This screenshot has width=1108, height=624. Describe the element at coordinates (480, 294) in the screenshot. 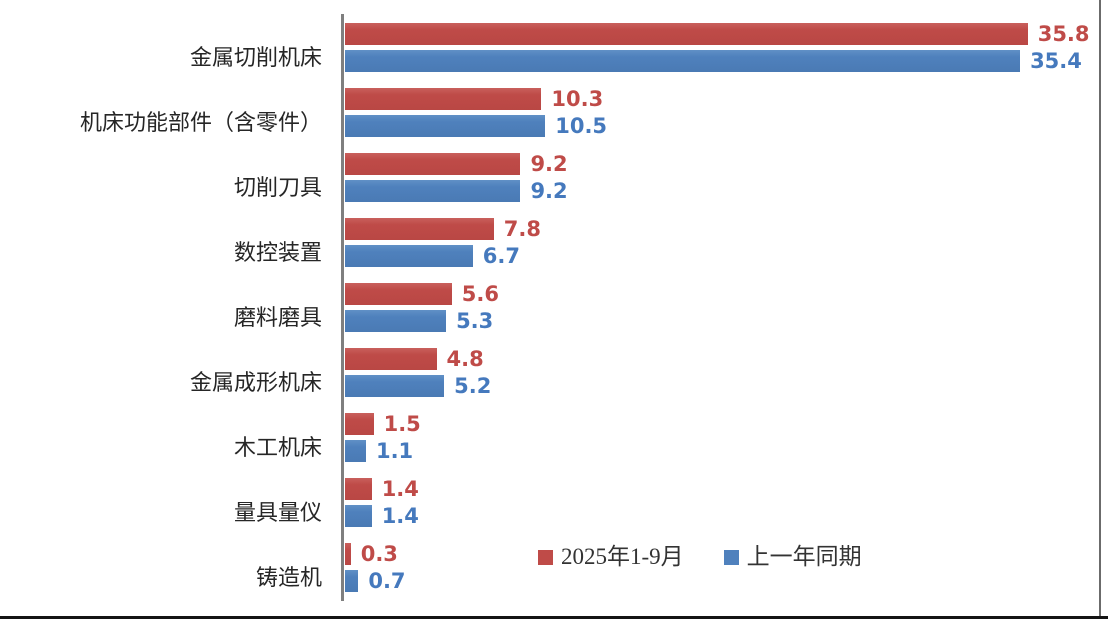

I see `value-label: 5.6` at that location.